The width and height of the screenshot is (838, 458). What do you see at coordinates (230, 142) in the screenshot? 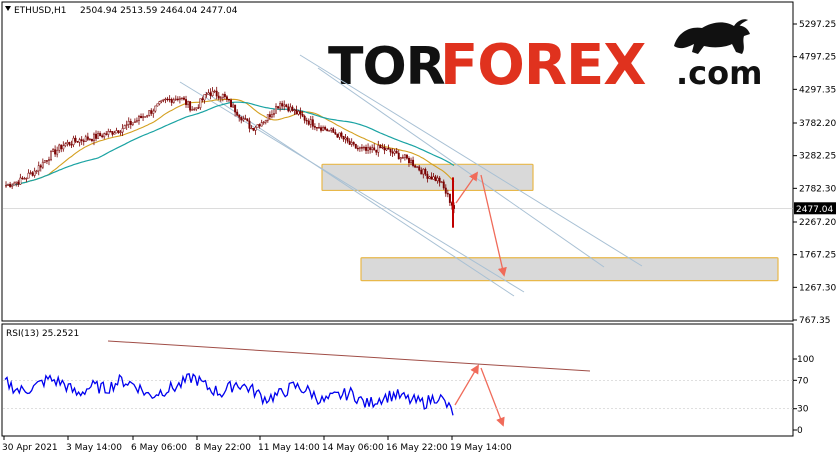
I see `moving-average-fast` at bounding box center [230, 142].